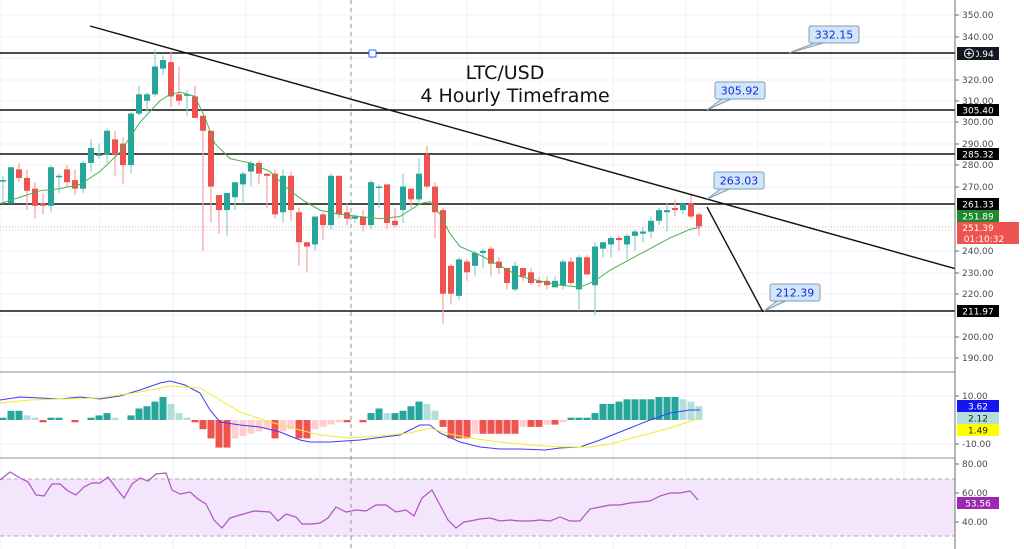 The width and height of the screenshot is (1024, 549). What do you see at coordinates (834, 35) in the screenshot?
I see `svg-text: 332.15` at bounding box center [834, 35].